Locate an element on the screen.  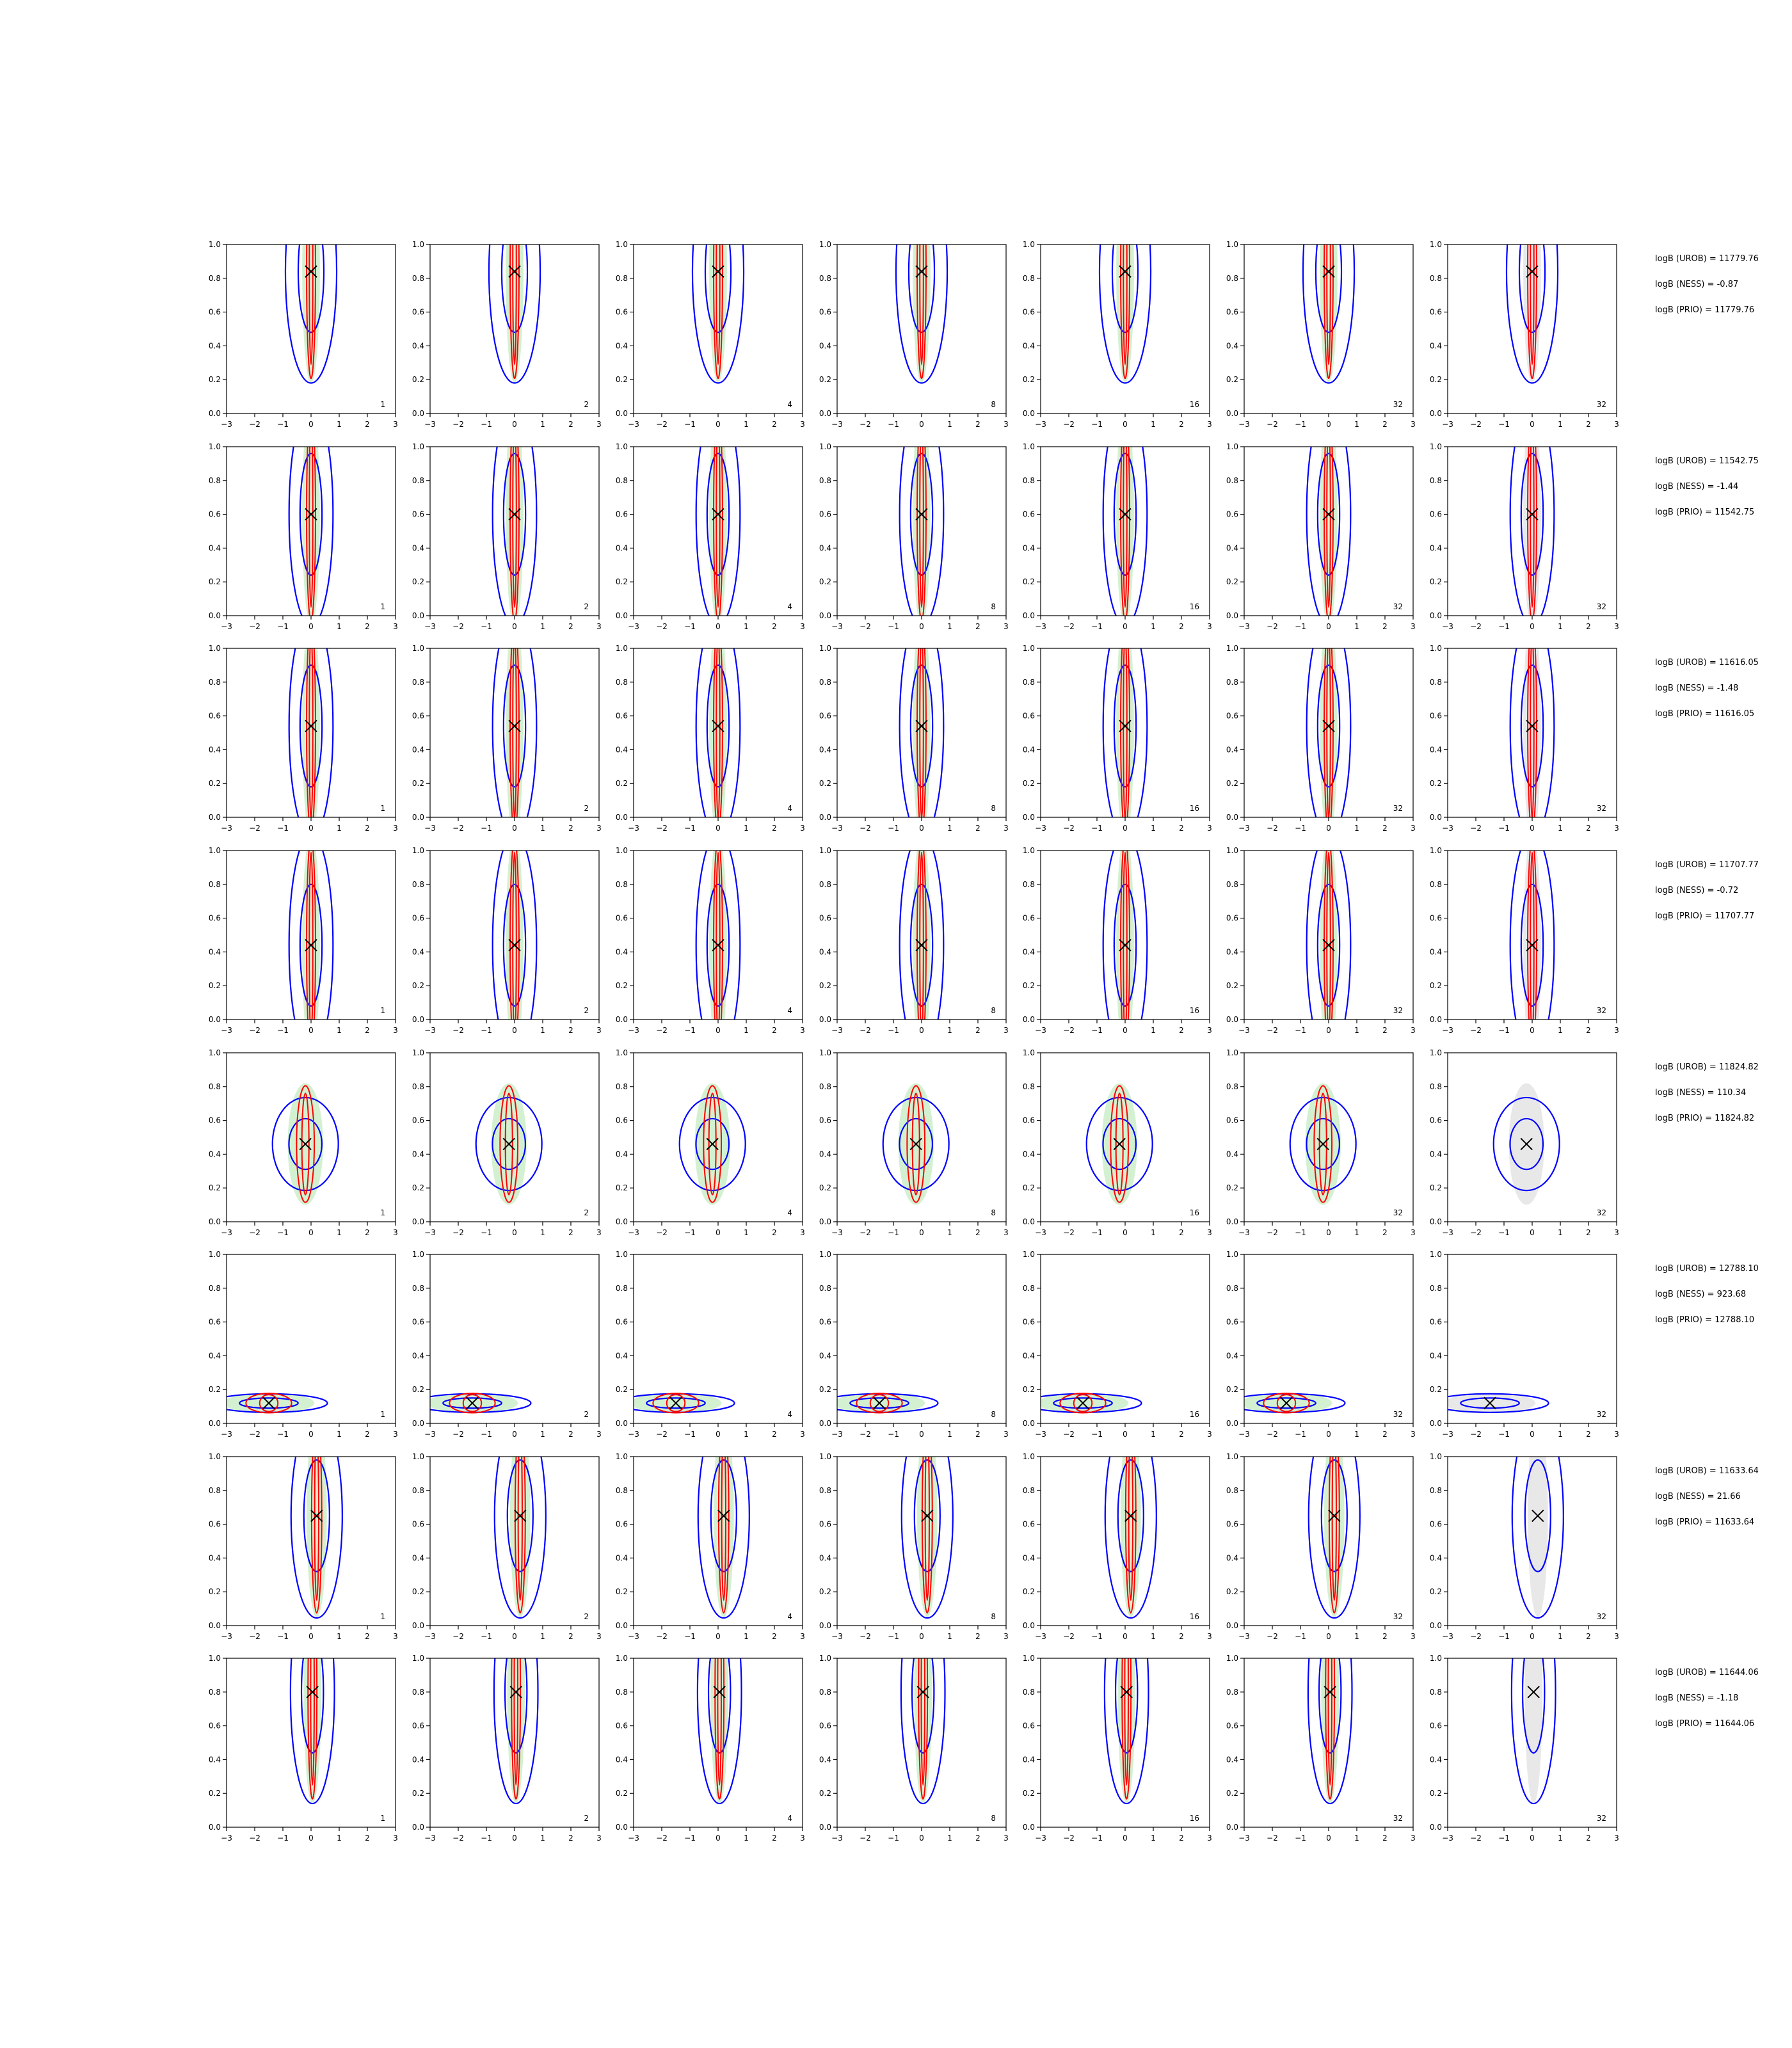
panel-r7-c2: −3 −2 −1 0 1 2 3 0.0 0.2 0.4 0.6 0.8 1.0 2 is located at coordinates (507, 1546).